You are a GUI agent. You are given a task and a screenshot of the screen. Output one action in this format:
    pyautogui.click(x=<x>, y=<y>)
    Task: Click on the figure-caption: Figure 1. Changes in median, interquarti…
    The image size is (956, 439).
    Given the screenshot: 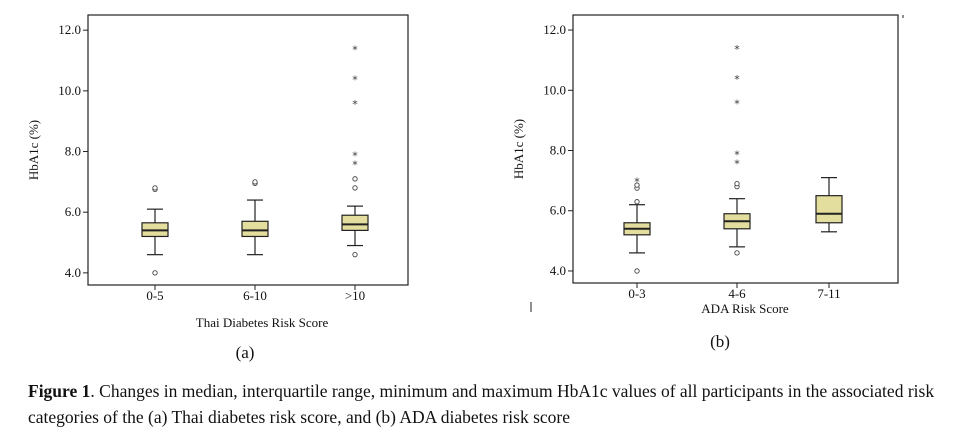 What is the action you would take?
    pyautogui.click(x=488, y=404)
    